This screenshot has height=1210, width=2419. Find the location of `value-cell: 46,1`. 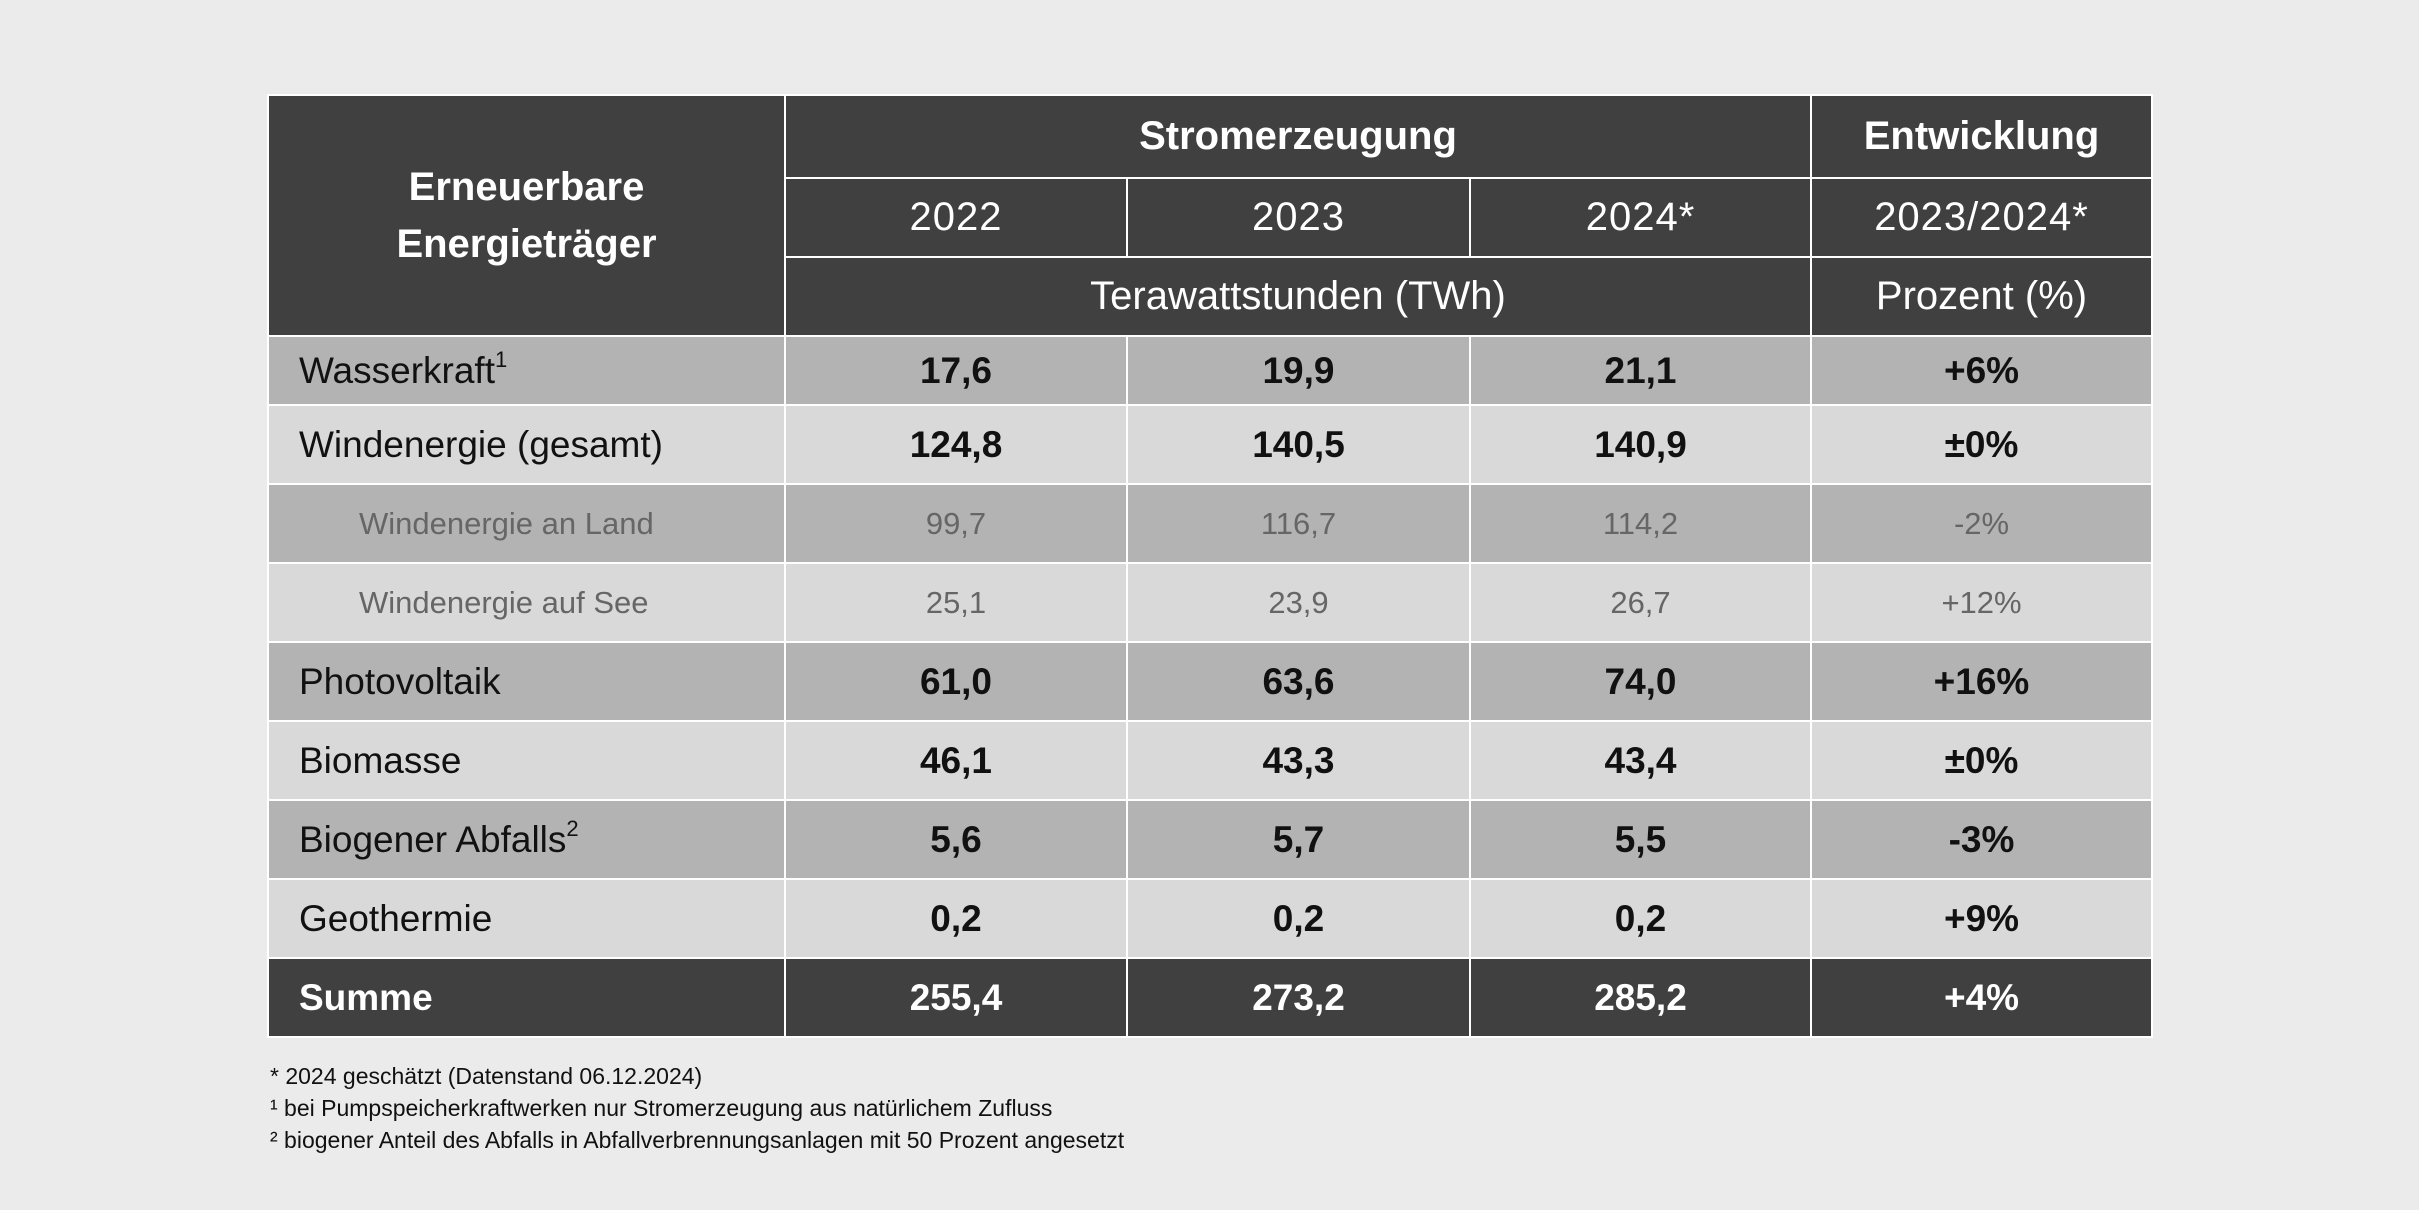

value-cell: 46,1 is located at coordinates (956, 760).